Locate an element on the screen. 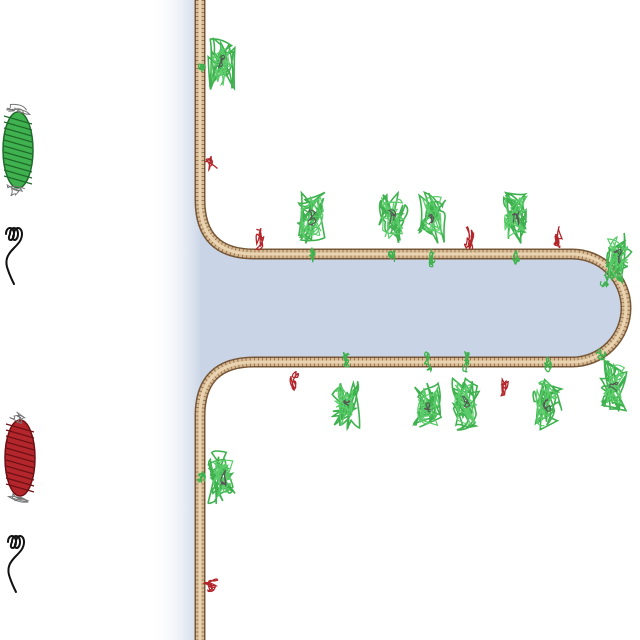 The image size is (640, 640). green-barrel-protein-with-linker is located at coordinates (18, 194).